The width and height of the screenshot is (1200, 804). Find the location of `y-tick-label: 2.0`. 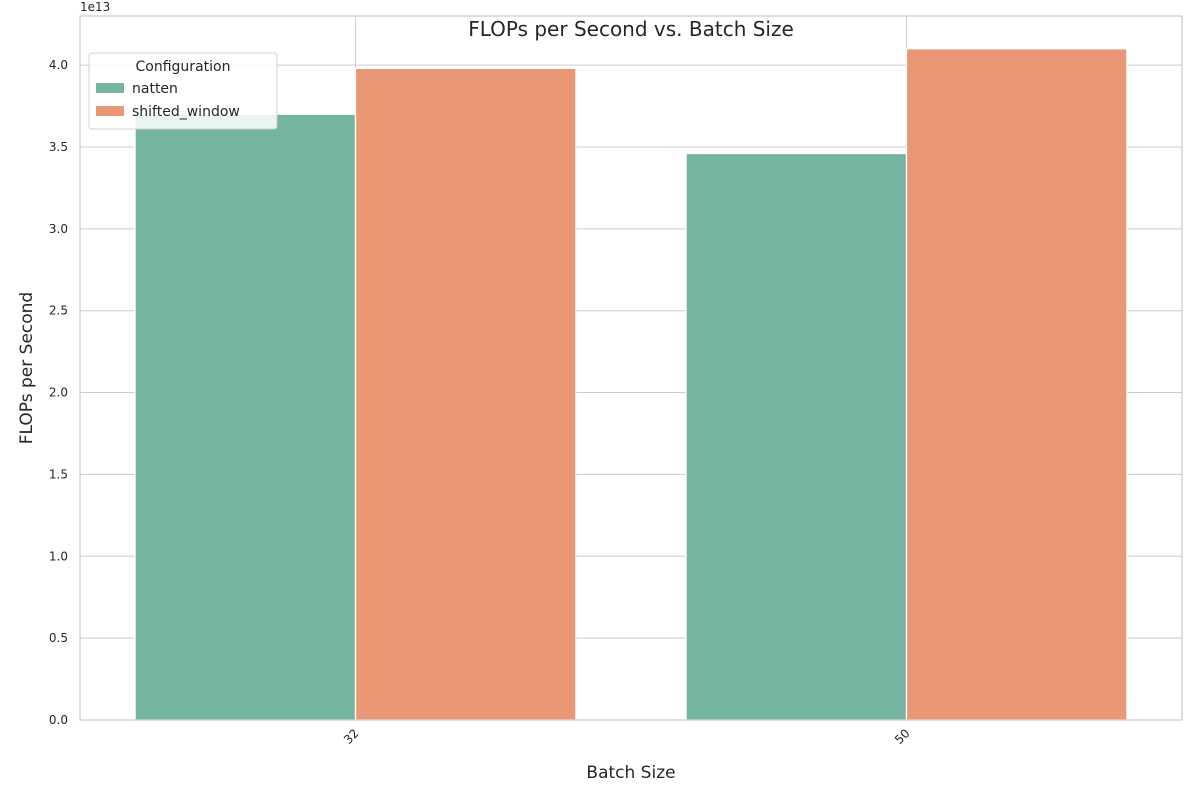

y-tick-label: 2.0 is located at coordinates (58, 393).